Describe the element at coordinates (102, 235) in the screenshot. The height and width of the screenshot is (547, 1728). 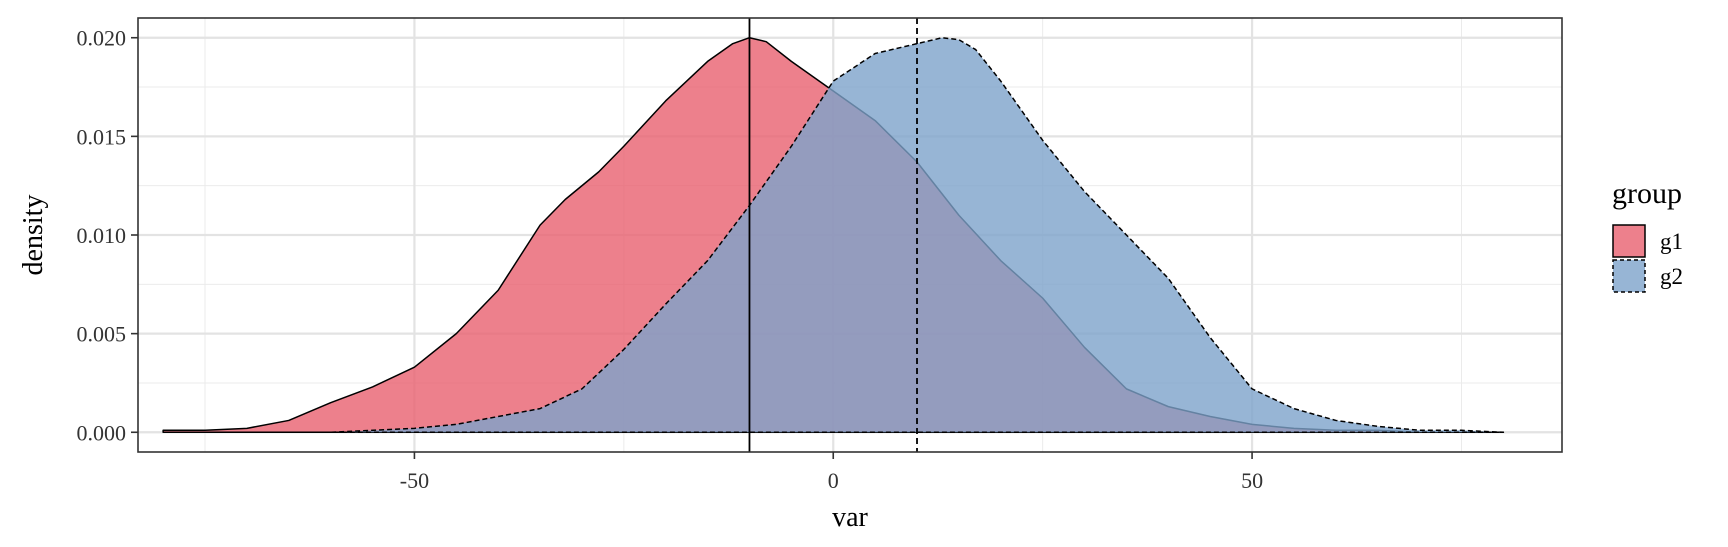
I see `y-tick-label: 0.010` at that location.